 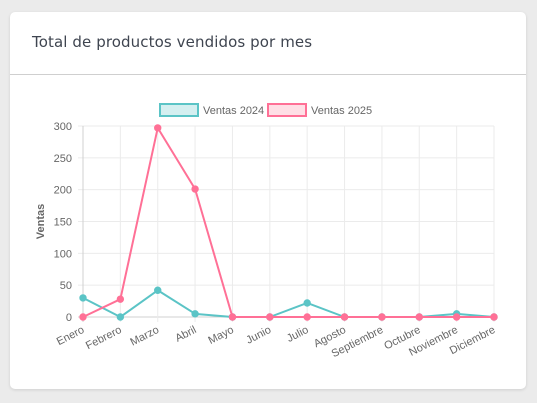 I want to click on x-tick-label: Junio, so click(x=258, y=335).